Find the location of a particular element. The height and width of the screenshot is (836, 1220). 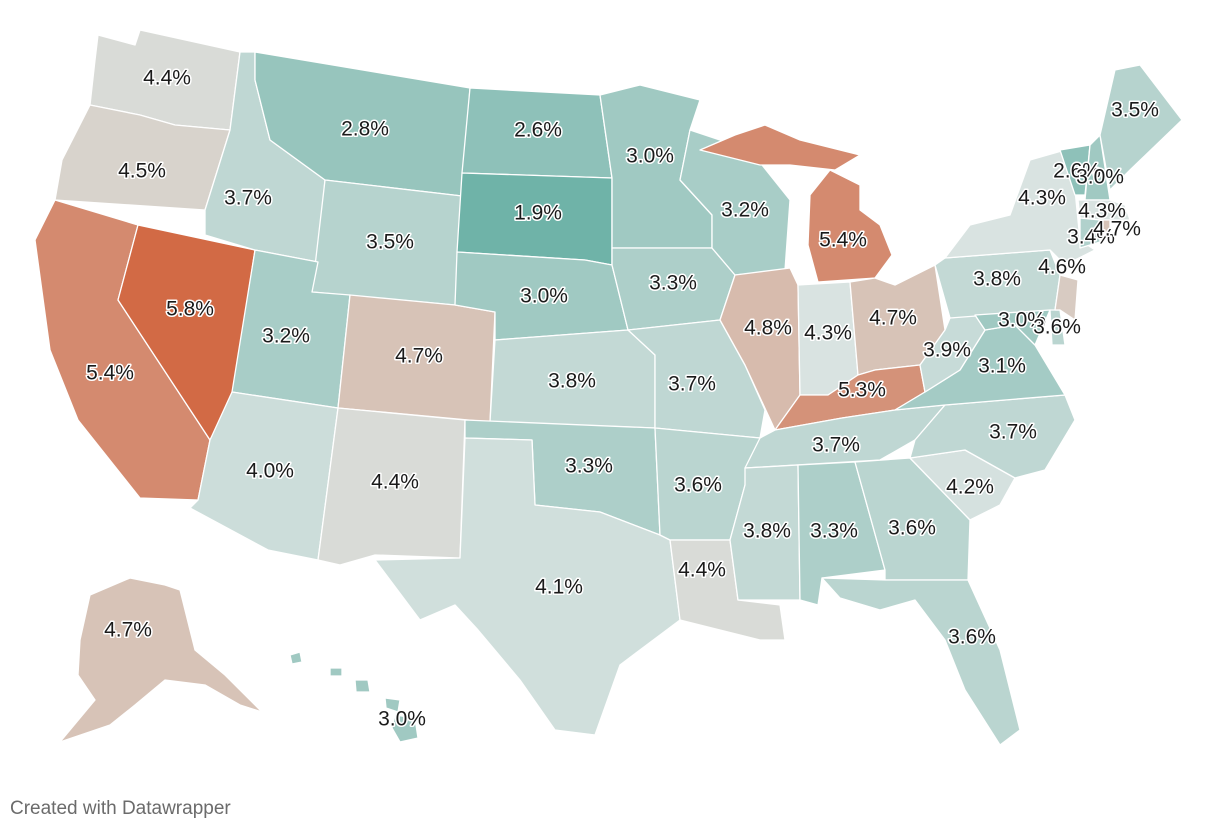

state-colorado is located at coordinates (416, 358).